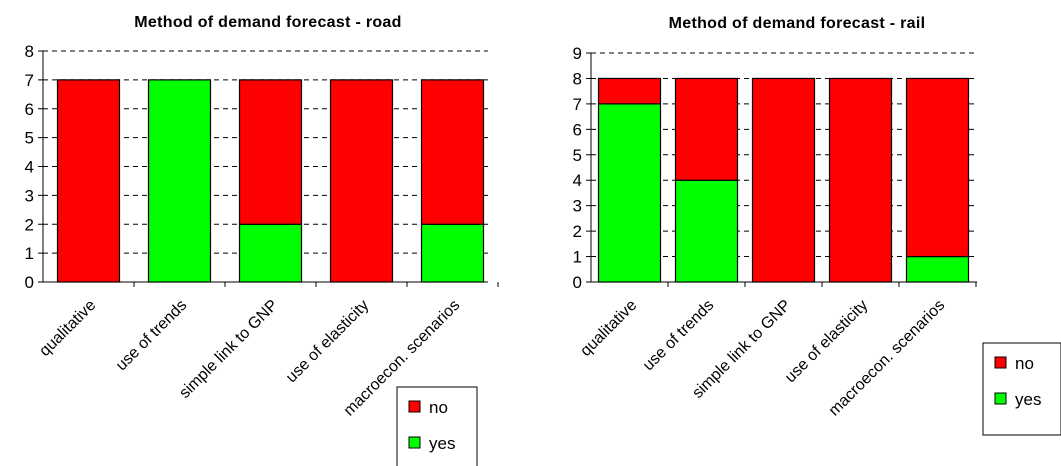 Image resolution: width=1061 pixels, height=466 pixels. Describe the element at coordinates (228, 349) in the screenshot. I see `x-tick-label: simple link to GNP` at that location.